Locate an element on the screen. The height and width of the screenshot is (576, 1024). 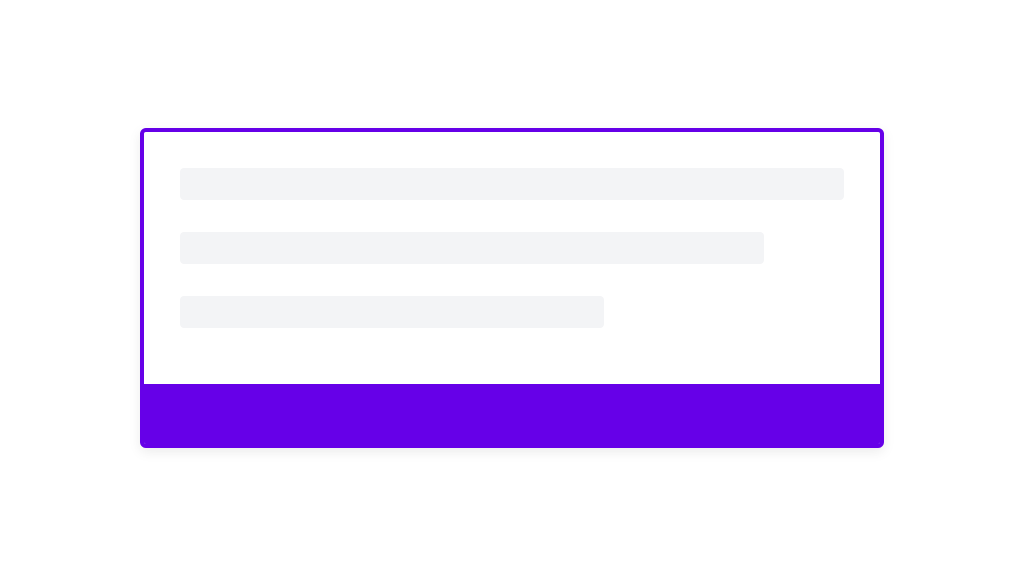
card-footer is located at coordinates (512, 414).